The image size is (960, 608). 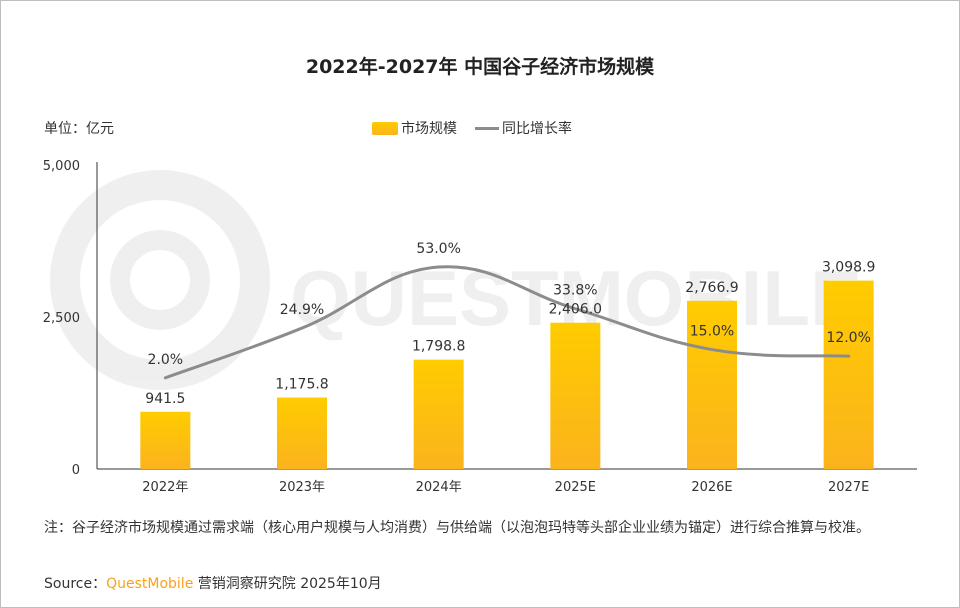 What do you see at coordinates (575, 310) in the screenshot?
I see `bar-data-label: 2,406.0` at bounding box center [575, 310].